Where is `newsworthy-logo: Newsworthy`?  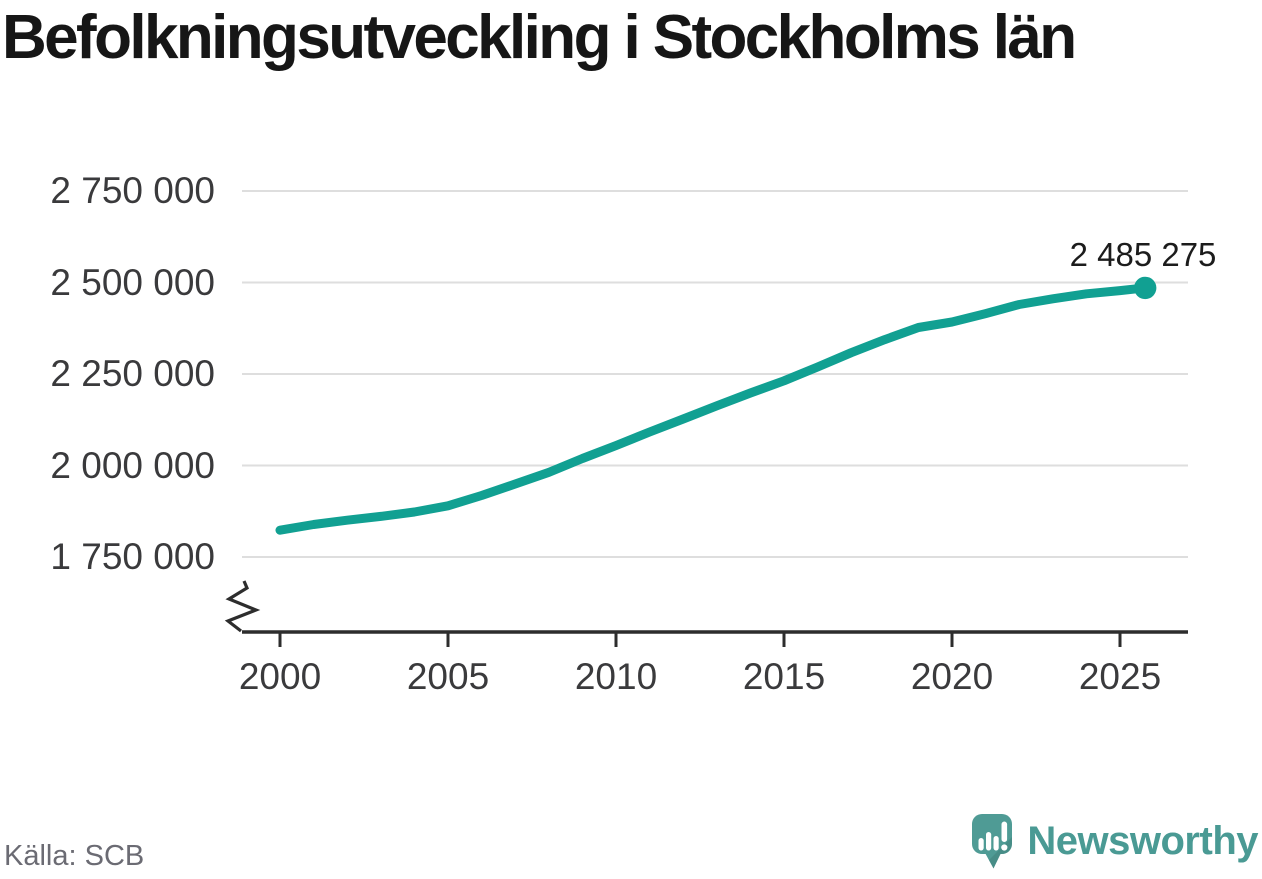 newsworthy-logo: Newsworthy is located at coordinates (1114, 841).